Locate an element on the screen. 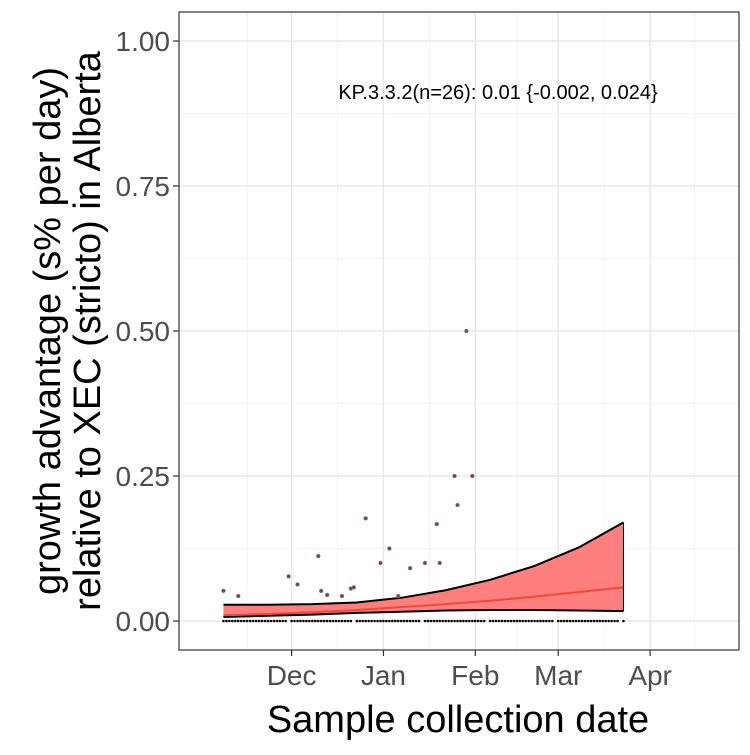  upper-ci-line is located at coordinates (423, 563).